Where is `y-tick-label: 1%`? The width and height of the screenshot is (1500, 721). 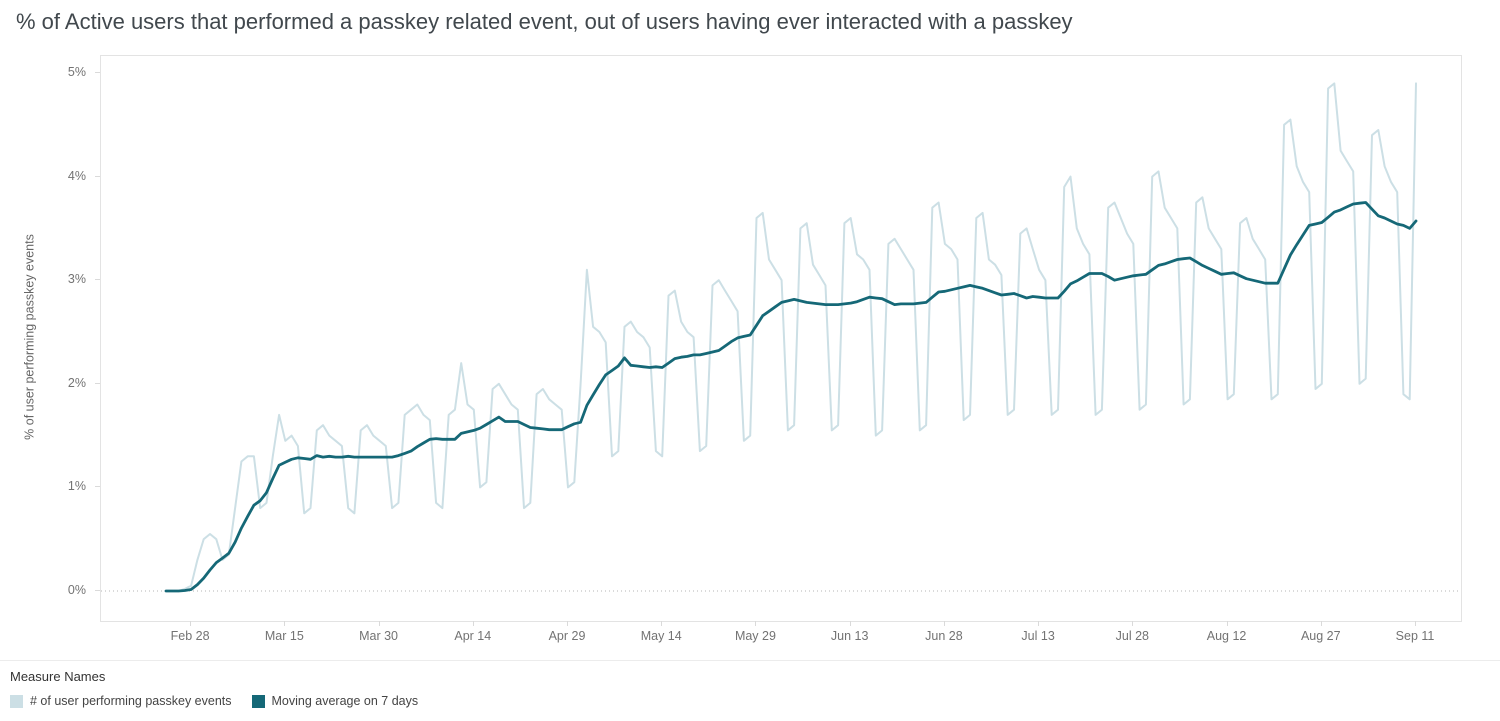
y-tick-label: 1% is located at coordinates (76, 486).